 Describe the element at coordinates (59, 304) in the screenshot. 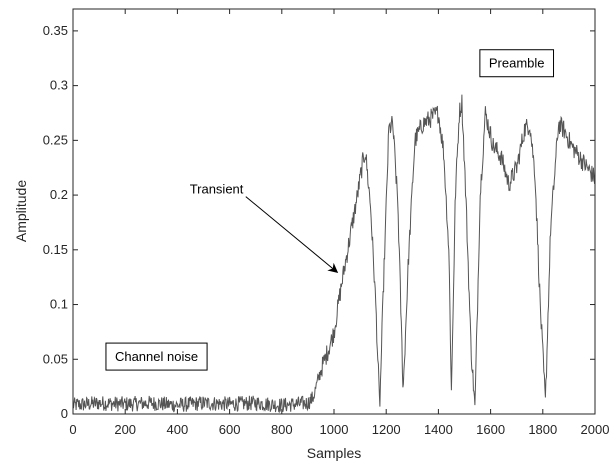

I see `y-tick-label: 0.1` at that location.